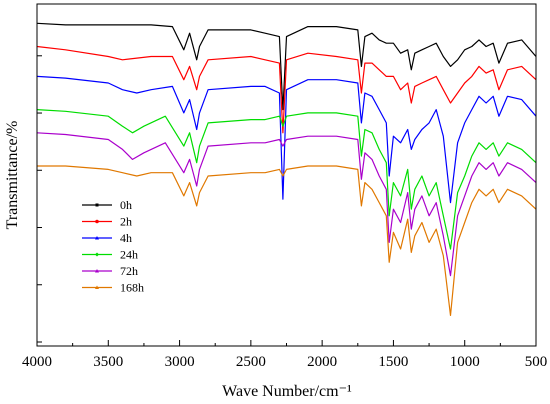 This screenshot has height=404, width=550. Describe the element at coordinates (180, 362) in the screenshot. I see `x-tick-label: 3000` at that location.